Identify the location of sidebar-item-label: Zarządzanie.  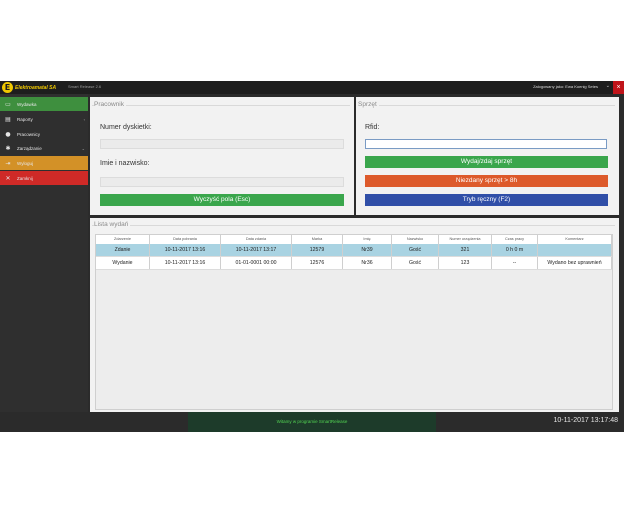
(29, 148).